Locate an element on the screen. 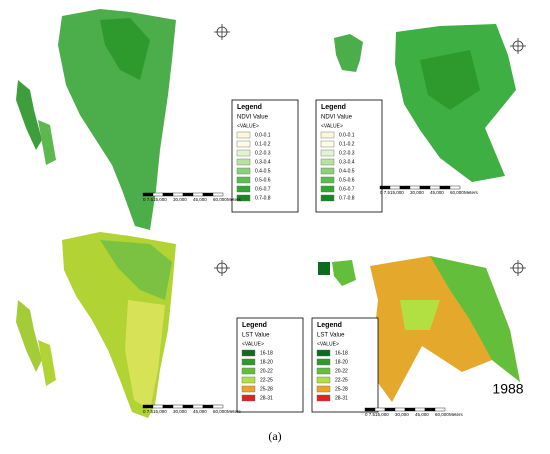  map-lst-left is located at coordinates (96, 325).